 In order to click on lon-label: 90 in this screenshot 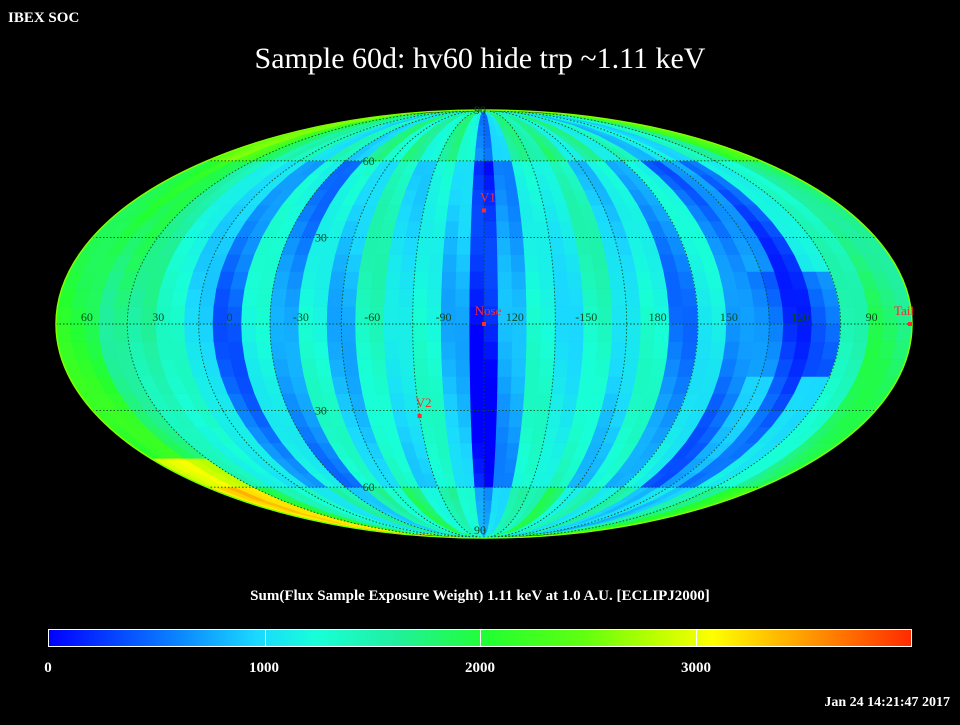, I will do `click(872, 317)`.